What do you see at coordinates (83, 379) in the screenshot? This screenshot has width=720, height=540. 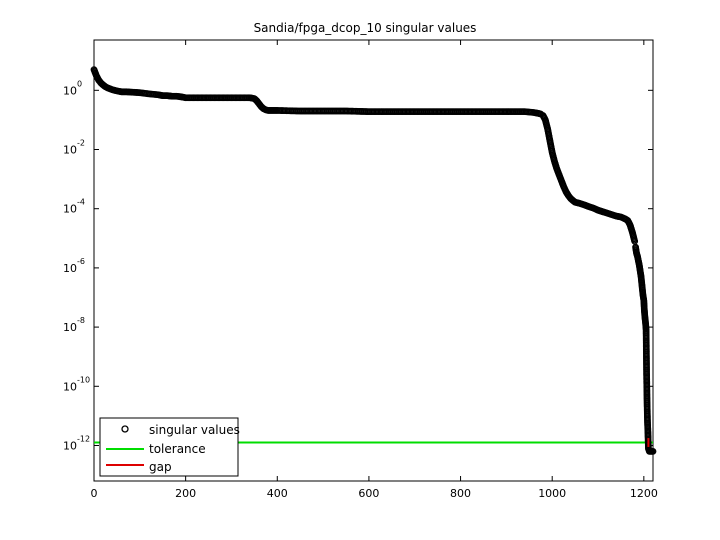 I see `y-tick-label-exponent: -10` at bounding box center [83, 379].